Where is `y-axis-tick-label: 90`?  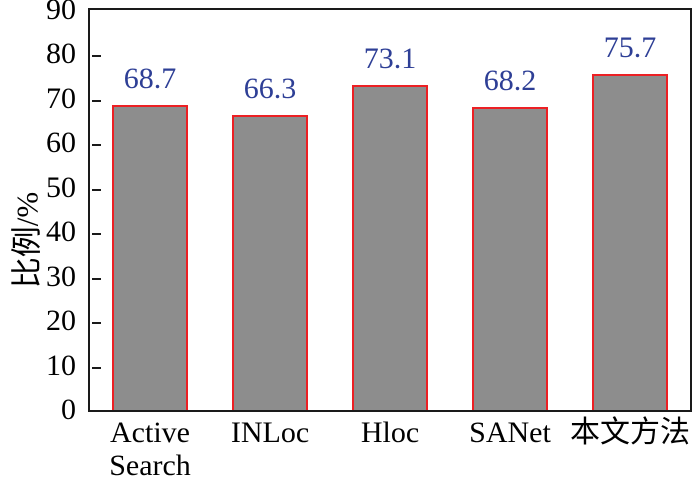 y-axis-tick-label: 90 is located at coordinates (61, 13).